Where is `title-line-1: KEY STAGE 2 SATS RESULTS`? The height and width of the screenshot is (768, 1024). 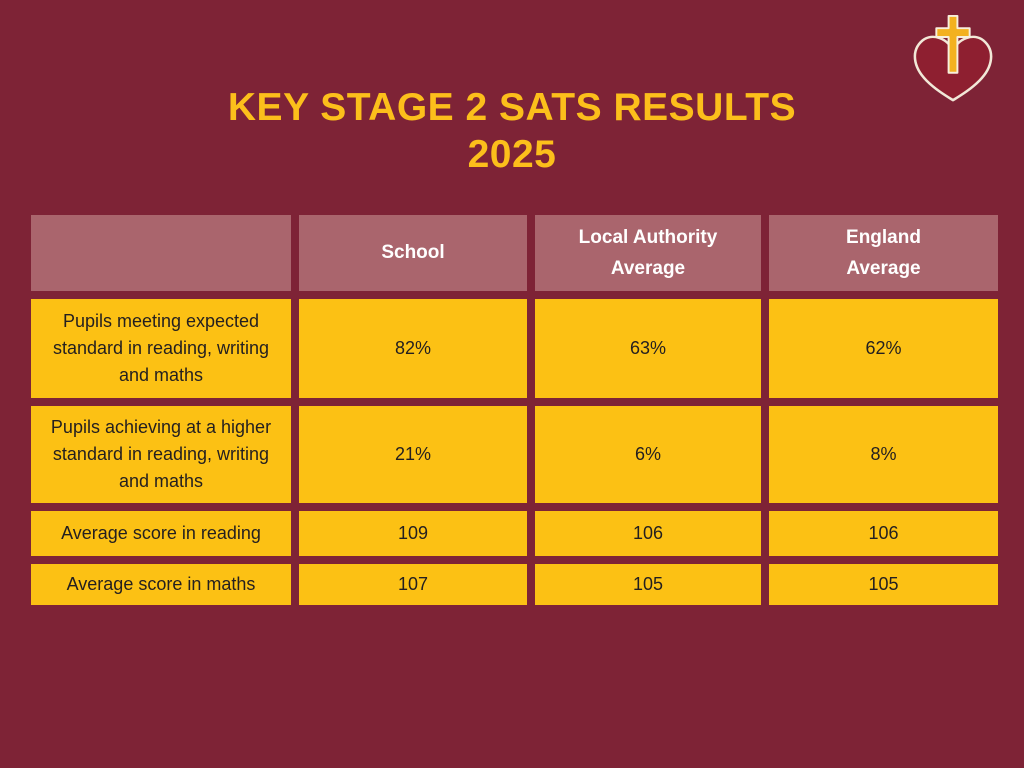 title-line-1: KEY STAGE 2 SATS RESULTS is located at coordinates (512, 107).